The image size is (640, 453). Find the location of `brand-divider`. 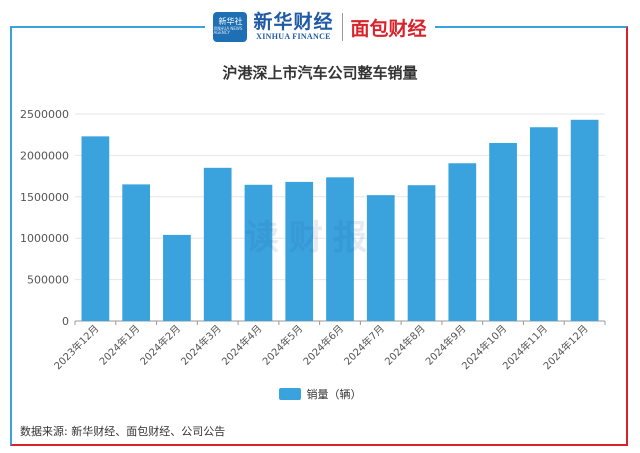

brand-divider is located at coordinates (342, 27).